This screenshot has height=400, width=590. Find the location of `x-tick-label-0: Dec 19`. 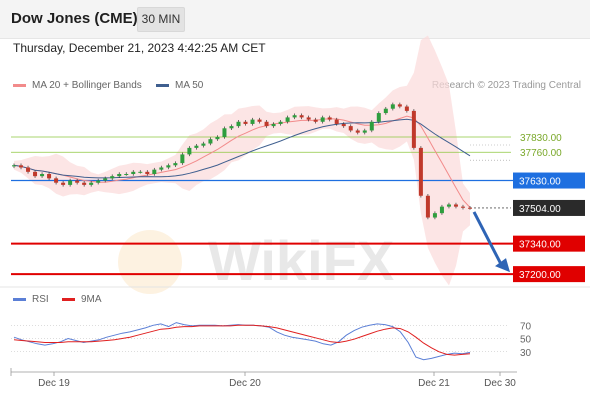

x-tick-label-0: Dec 19 is located at coordinates (54, 383).